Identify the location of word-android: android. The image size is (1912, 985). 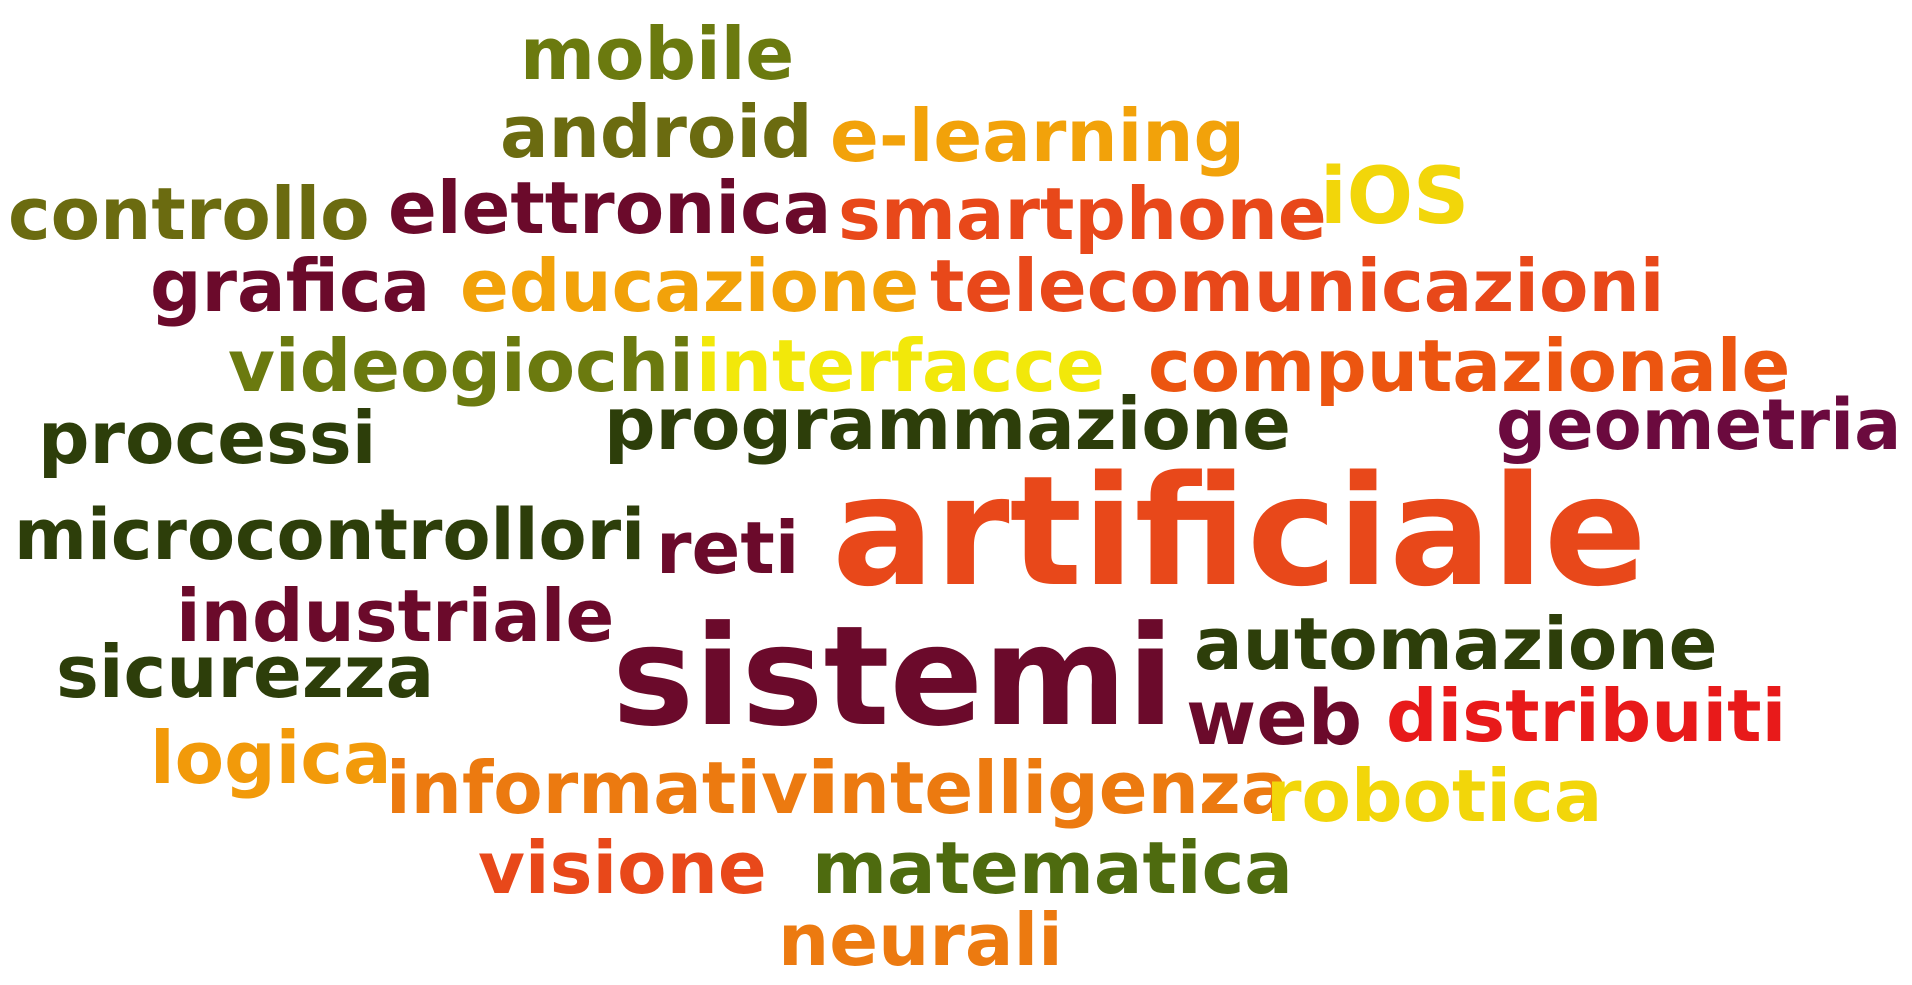
(656, 132).